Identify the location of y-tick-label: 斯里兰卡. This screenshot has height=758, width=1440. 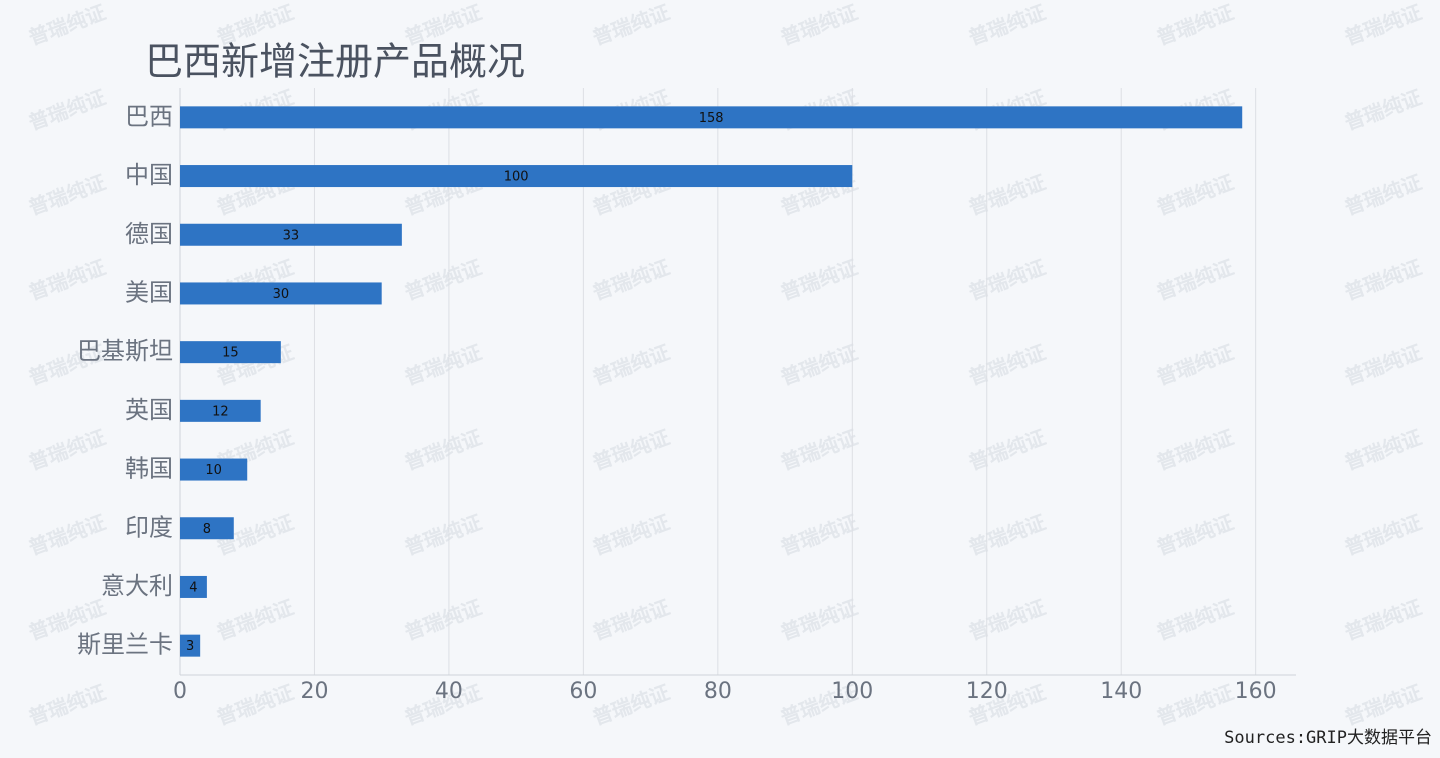
(125, 645).